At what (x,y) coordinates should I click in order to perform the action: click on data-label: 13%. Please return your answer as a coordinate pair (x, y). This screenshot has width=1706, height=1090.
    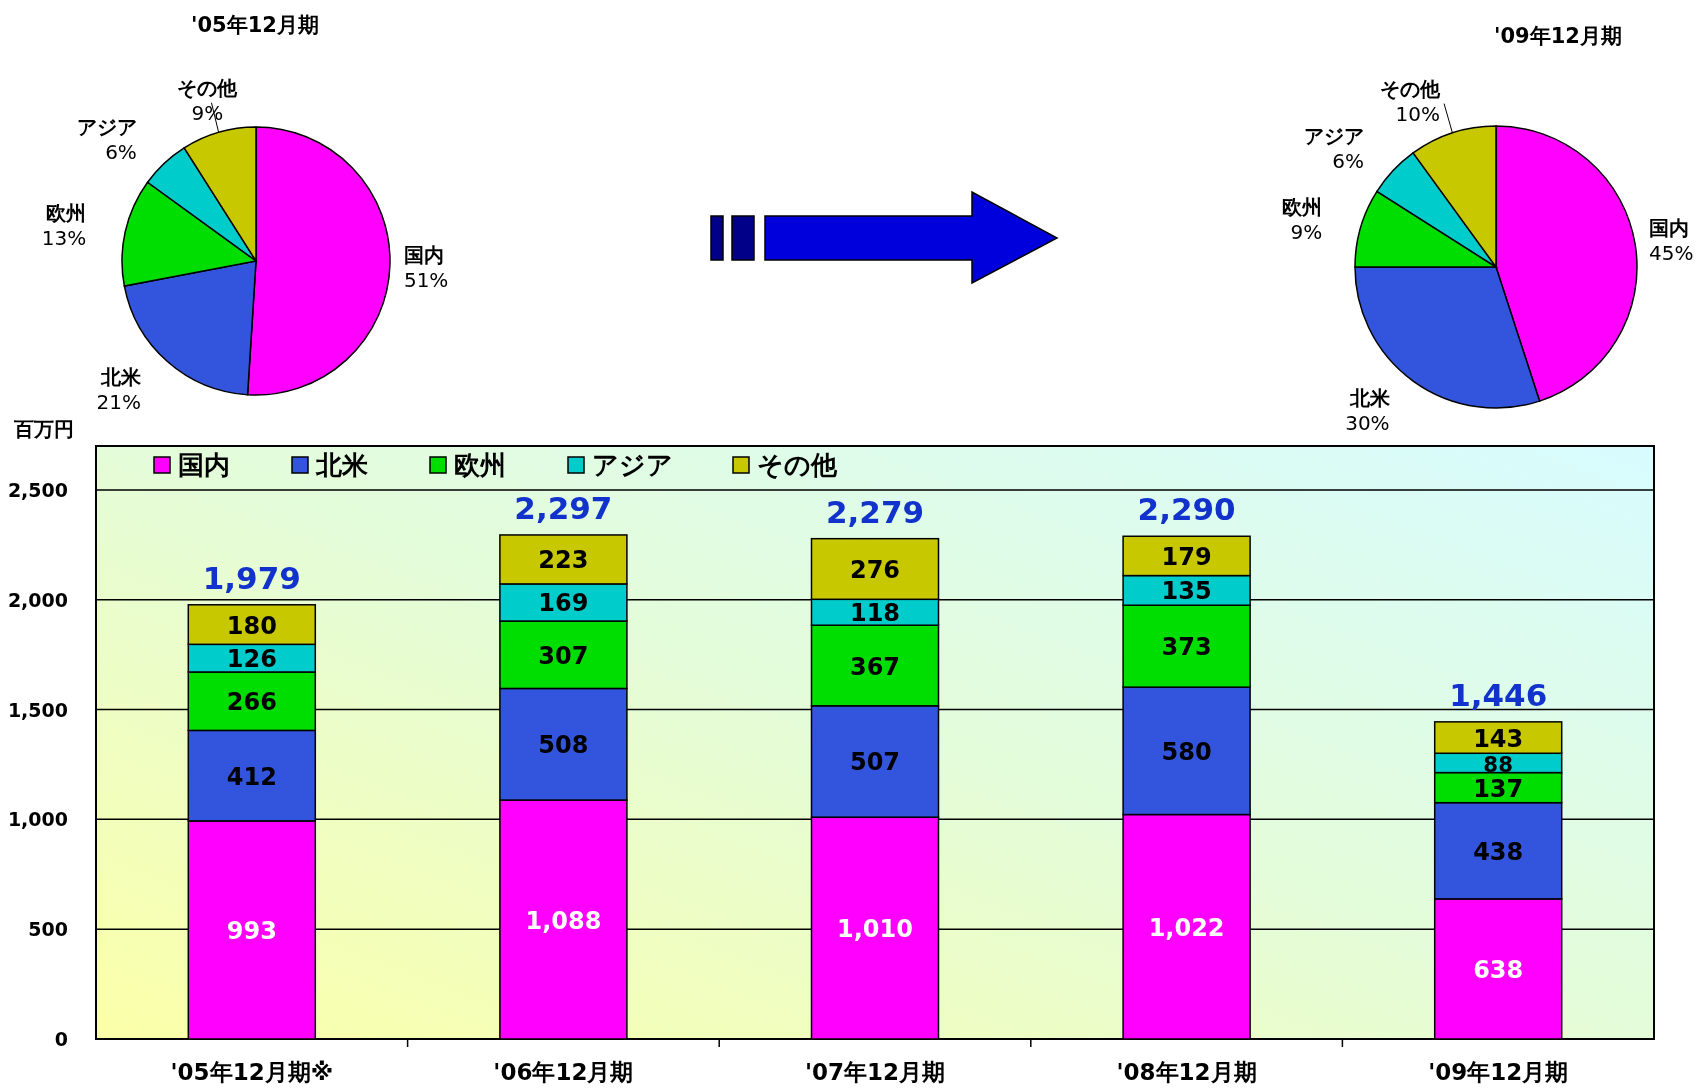
    Looking at the image, I should click on (64, 238).